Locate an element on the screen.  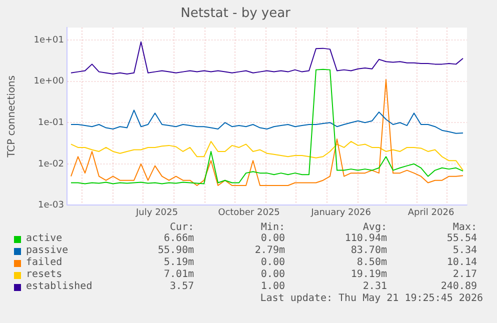
text: 8.50m is located at coordinates (371, 262).